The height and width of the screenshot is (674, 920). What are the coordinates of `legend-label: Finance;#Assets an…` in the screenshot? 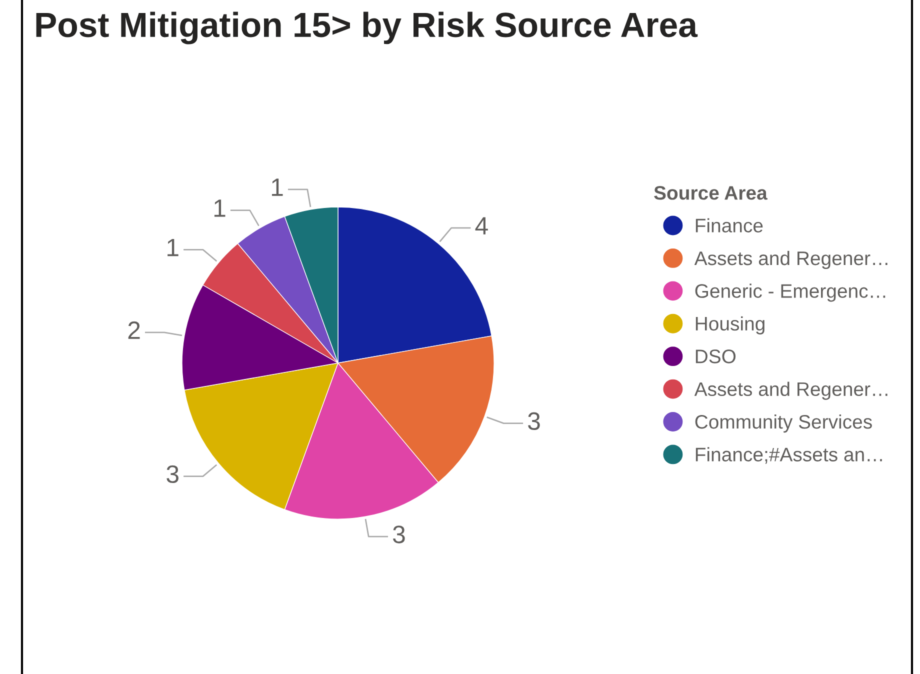 It's located at (789, 455).